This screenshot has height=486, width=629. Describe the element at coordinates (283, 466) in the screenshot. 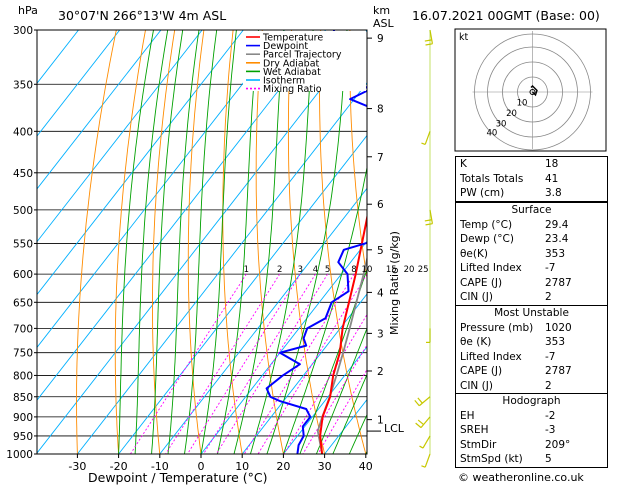

I see `x-tick-label: 20` at that location.